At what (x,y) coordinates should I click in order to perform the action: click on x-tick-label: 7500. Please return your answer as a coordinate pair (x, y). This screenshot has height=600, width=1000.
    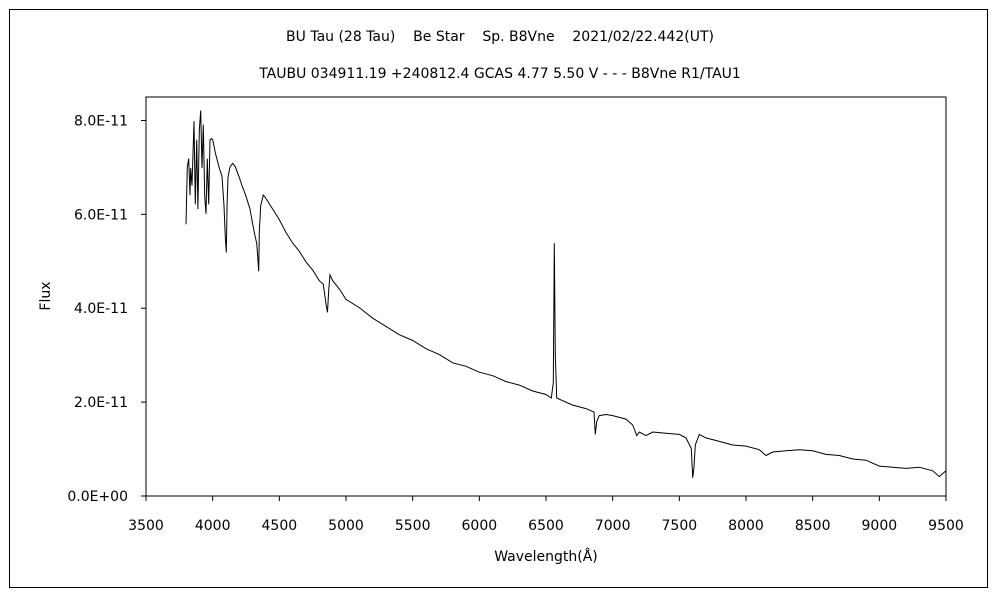
    Looking at the image, I should click on (680, 526).